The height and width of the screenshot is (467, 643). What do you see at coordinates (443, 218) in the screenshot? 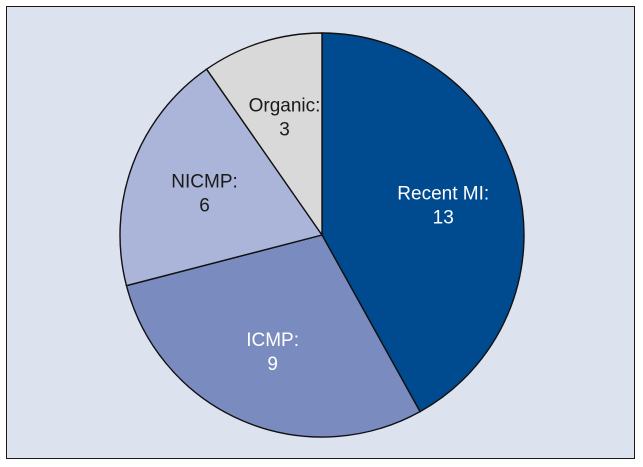
I see `slice-value-recent-mi: 13` at bounding box center [443, 218].